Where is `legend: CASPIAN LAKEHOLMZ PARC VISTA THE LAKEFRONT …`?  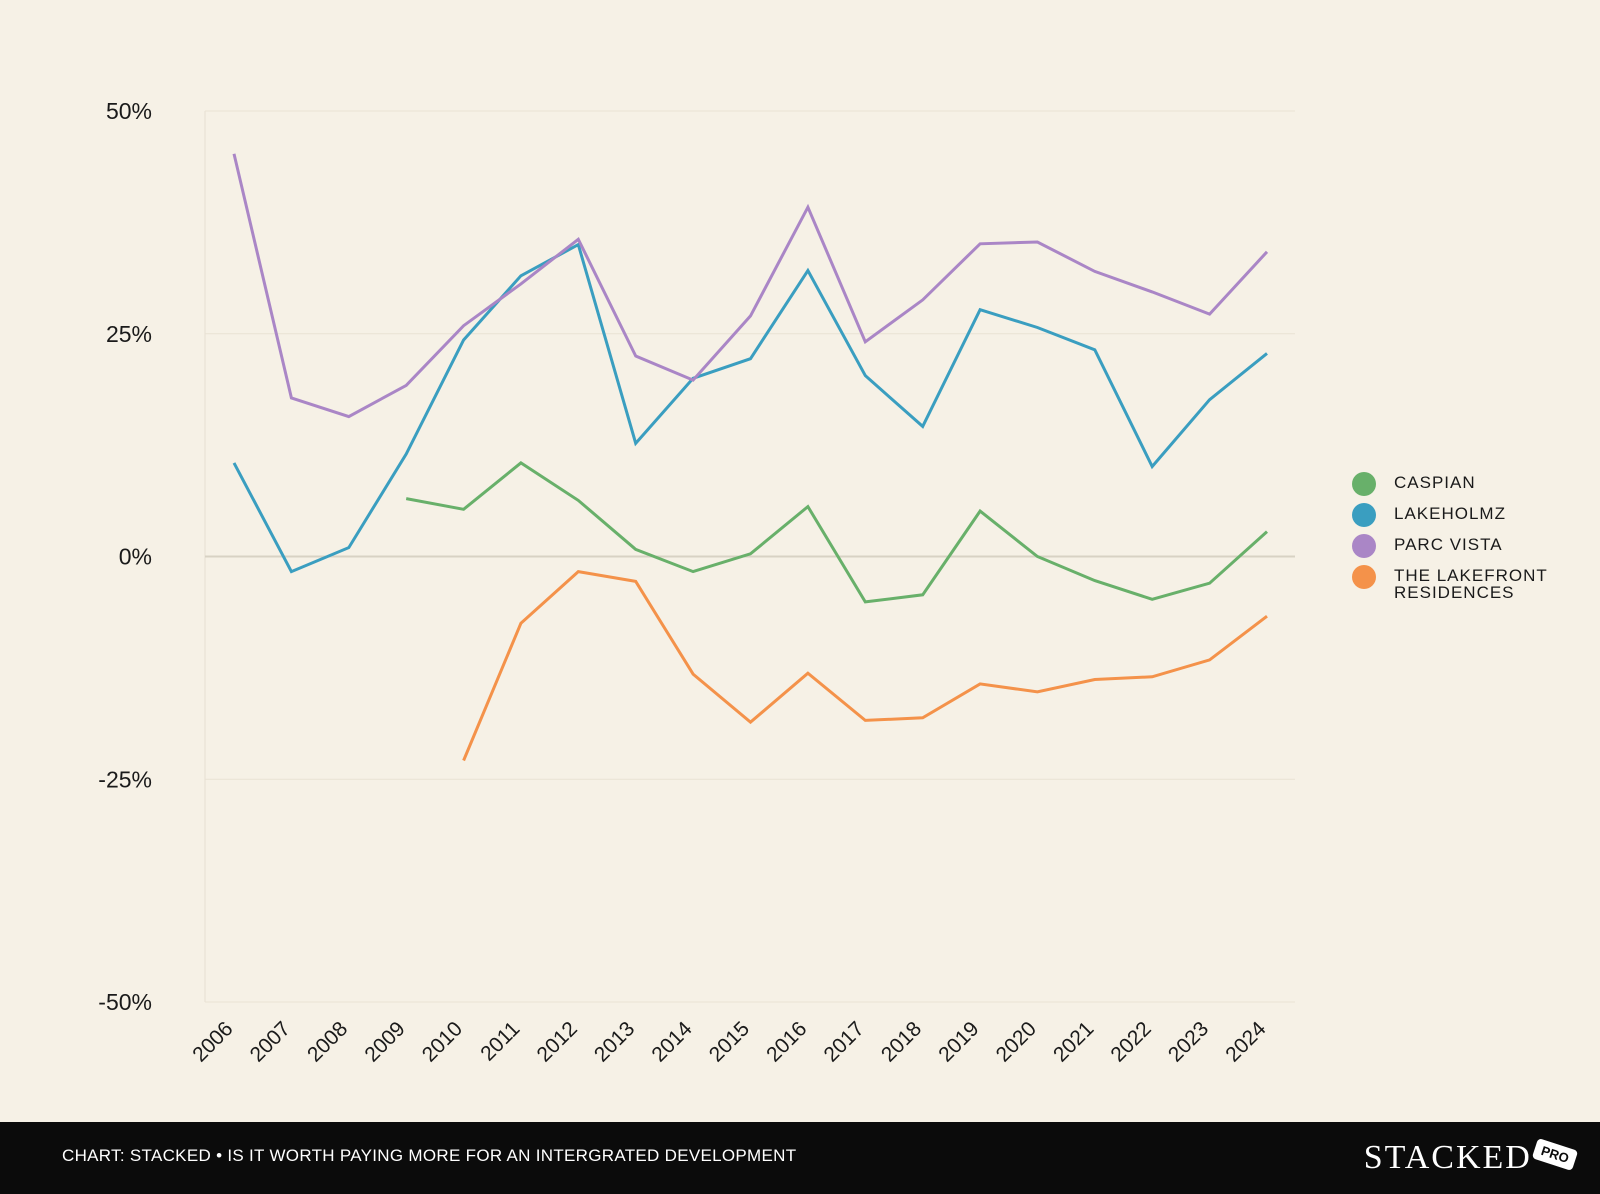 legend: CASPIAN LAKEHOLMZ PARC VISTA THE LAKEFRONT … is located at coordinates (1472, 541).